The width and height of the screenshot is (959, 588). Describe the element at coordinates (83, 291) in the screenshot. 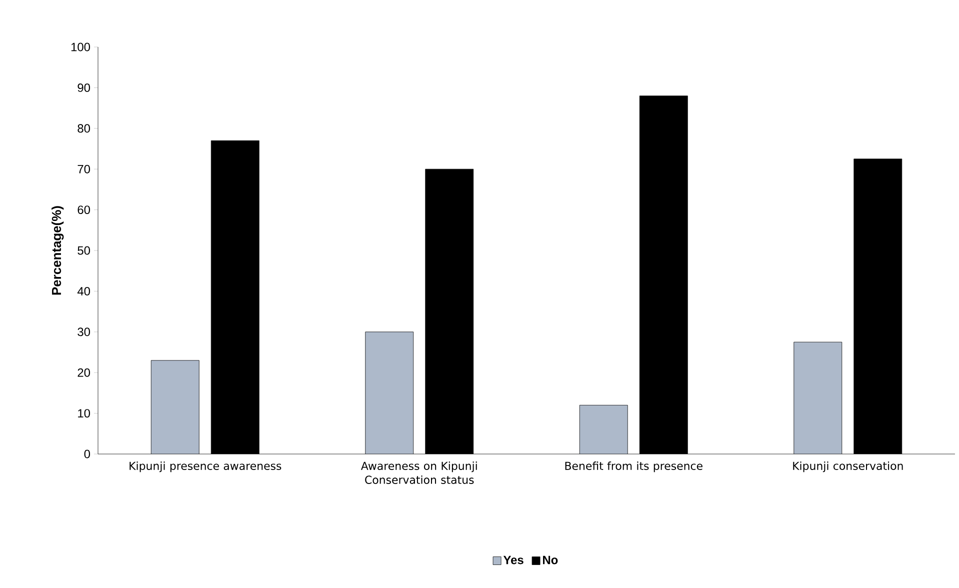

I see `y-tick-label: 40` at that location.